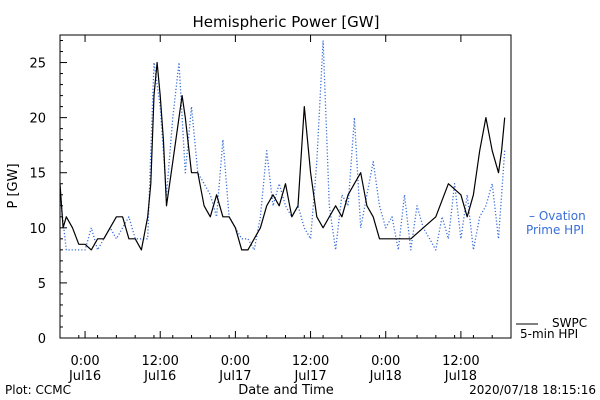  Describe the element at coordinates (286, 390) in the screenshot. I see `x-axis-label: Date and Time` at that location.